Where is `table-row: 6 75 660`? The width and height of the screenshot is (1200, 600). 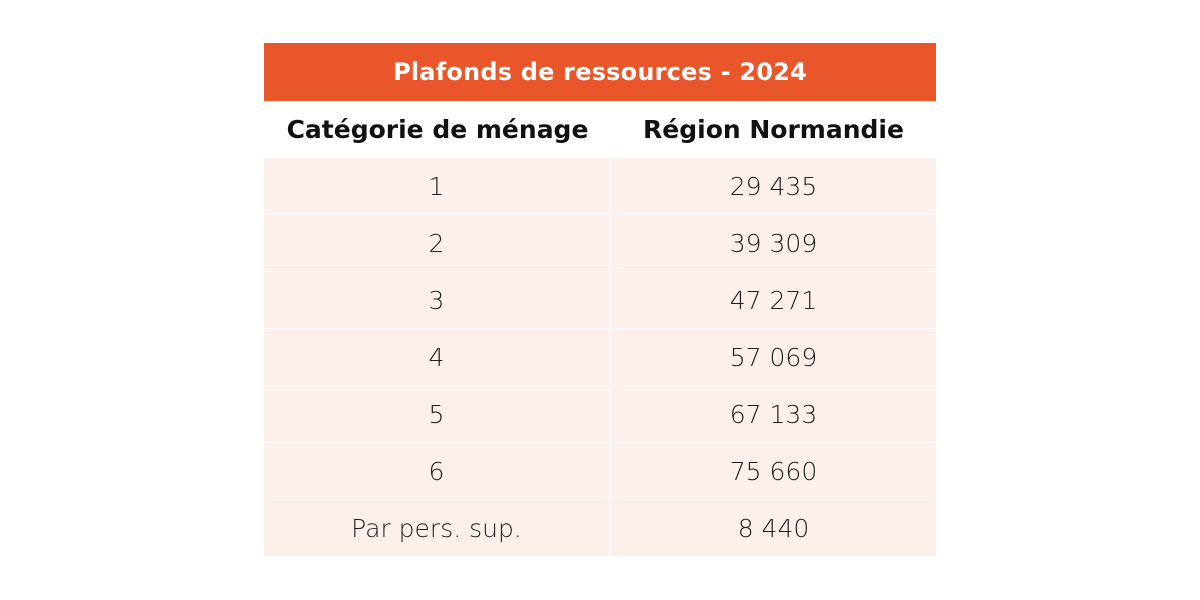 table-row: 6 75 660 is located at coordinates (600, 470).